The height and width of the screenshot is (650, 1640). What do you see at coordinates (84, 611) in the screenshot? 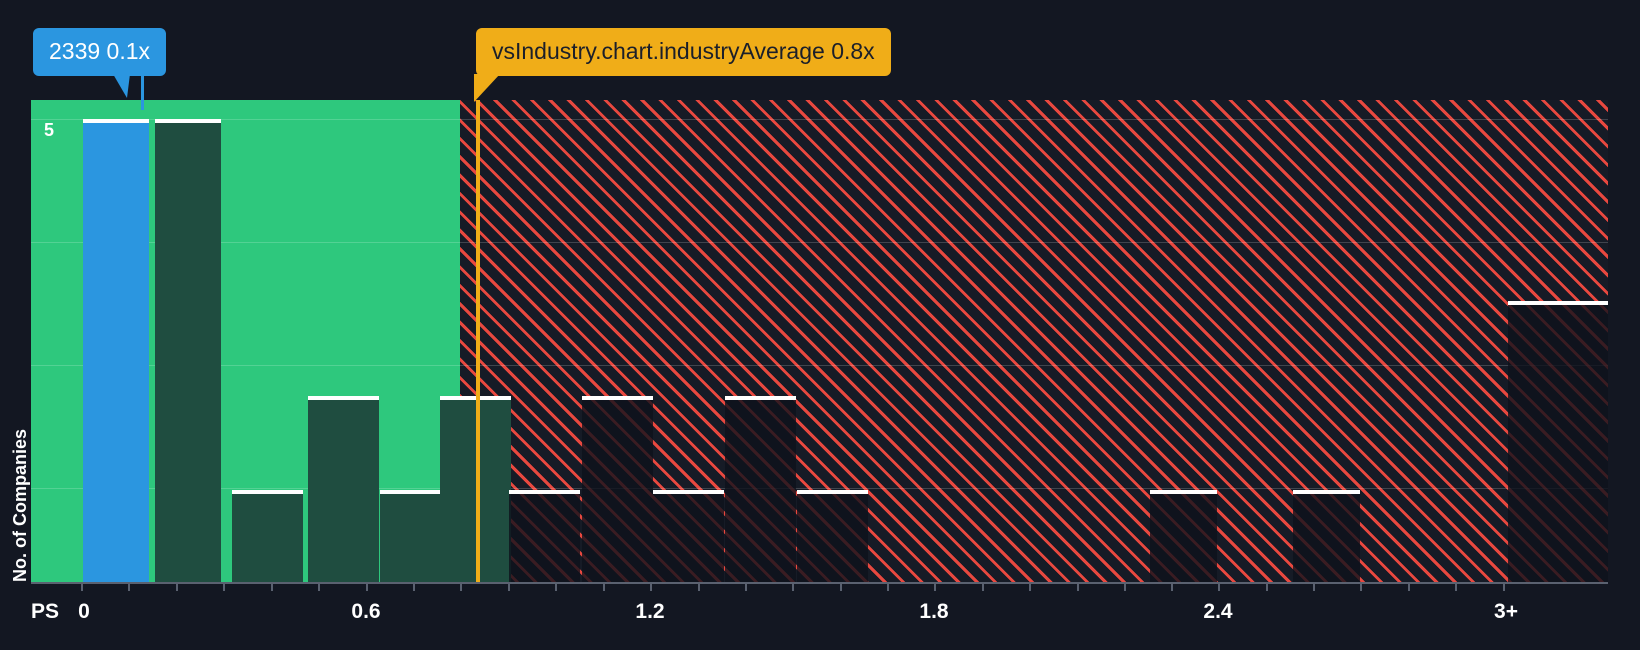
I see `x-axis-label-0: 0` at bounding box center [84, 611].